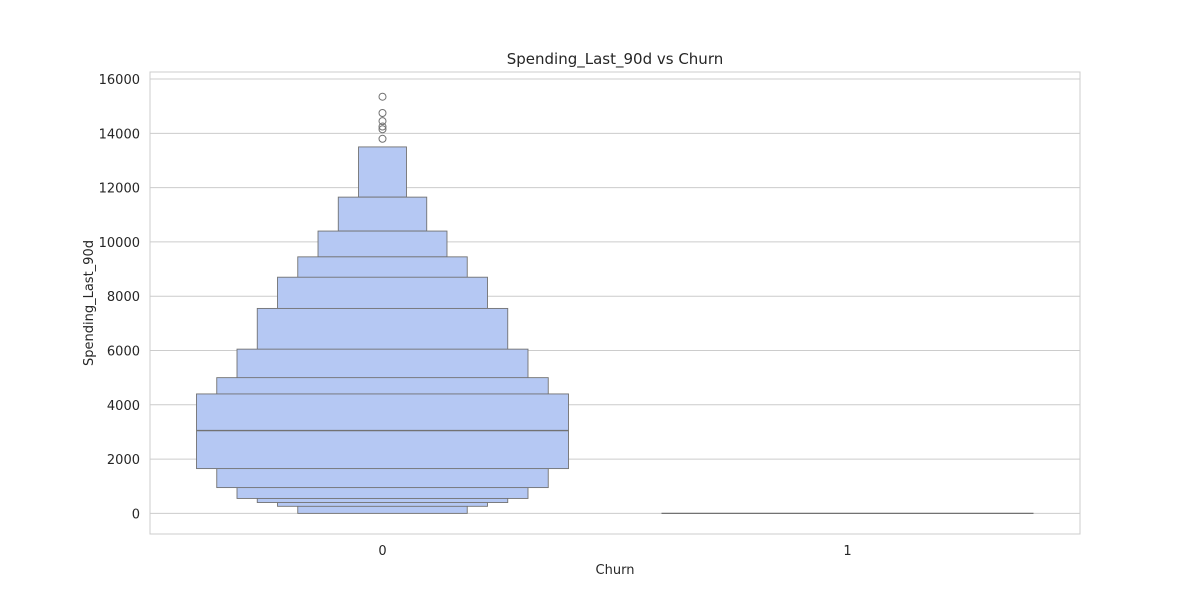  Describe the element at coordinates (136, 514) in the screenshot. I see `y-tick-label: 0` at that location.